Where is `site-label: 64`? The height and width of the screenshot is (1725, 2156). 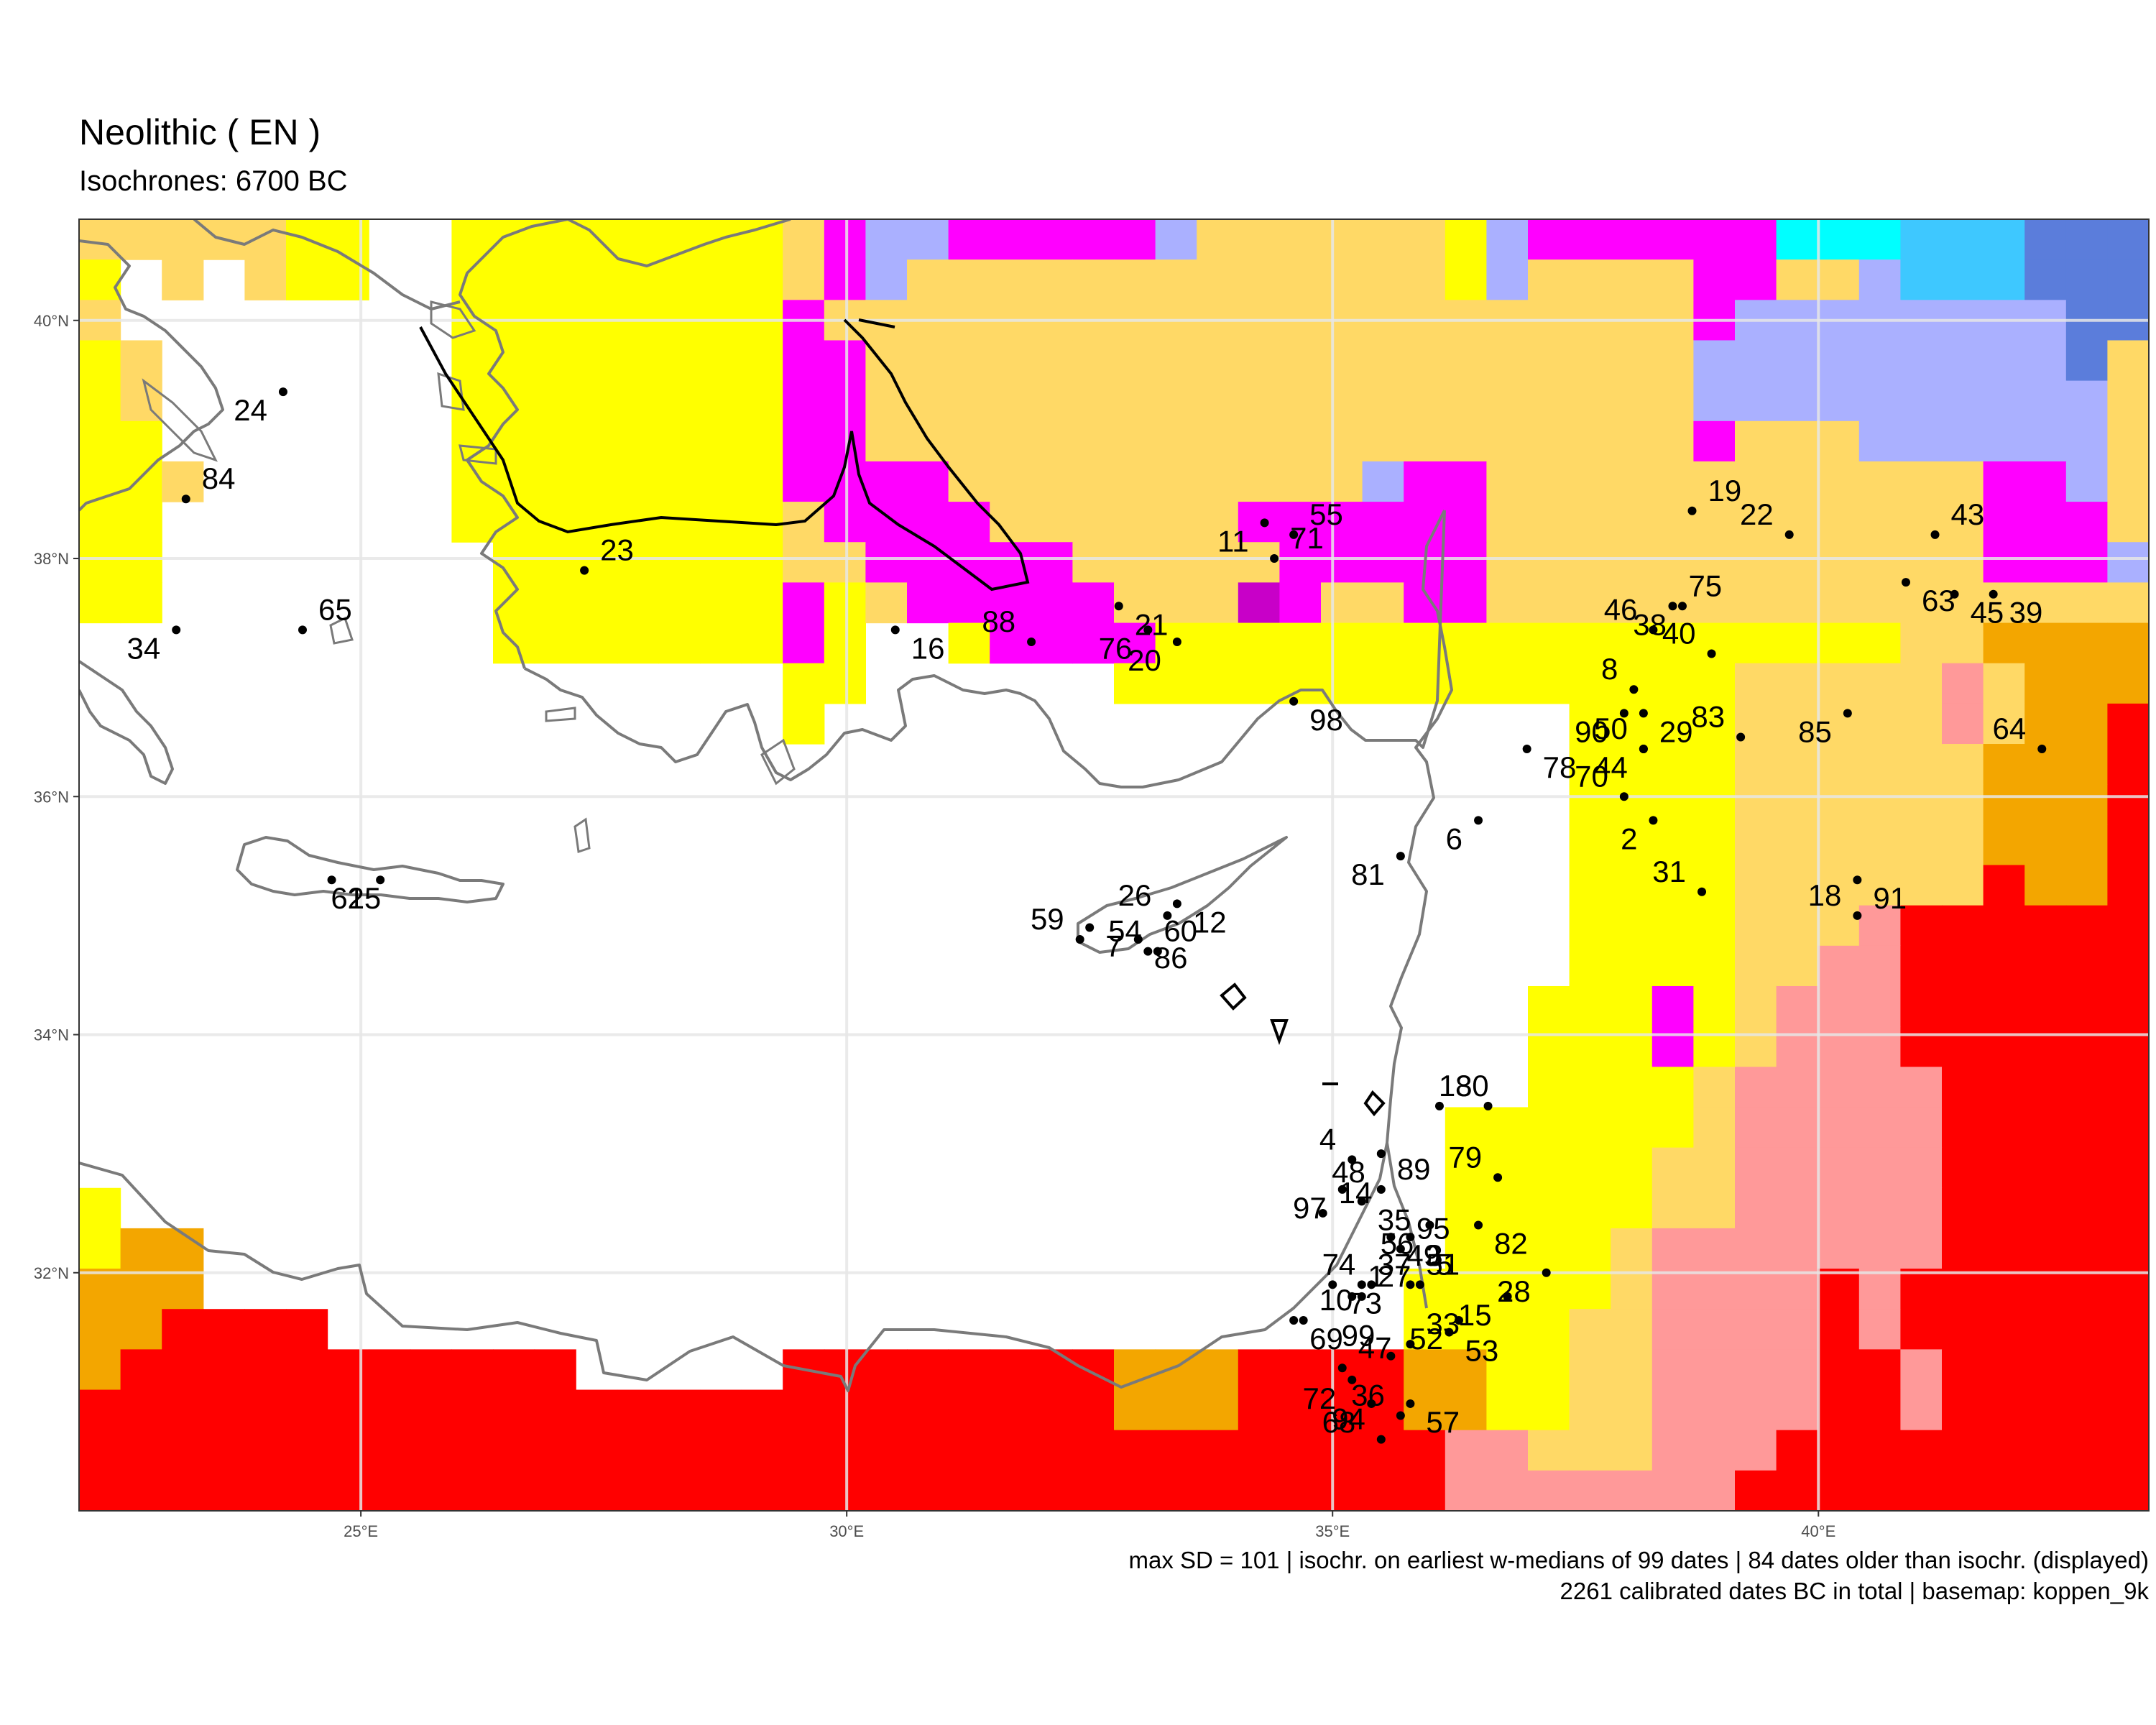 site-label: 64 is located at coordinates (2010, 728).